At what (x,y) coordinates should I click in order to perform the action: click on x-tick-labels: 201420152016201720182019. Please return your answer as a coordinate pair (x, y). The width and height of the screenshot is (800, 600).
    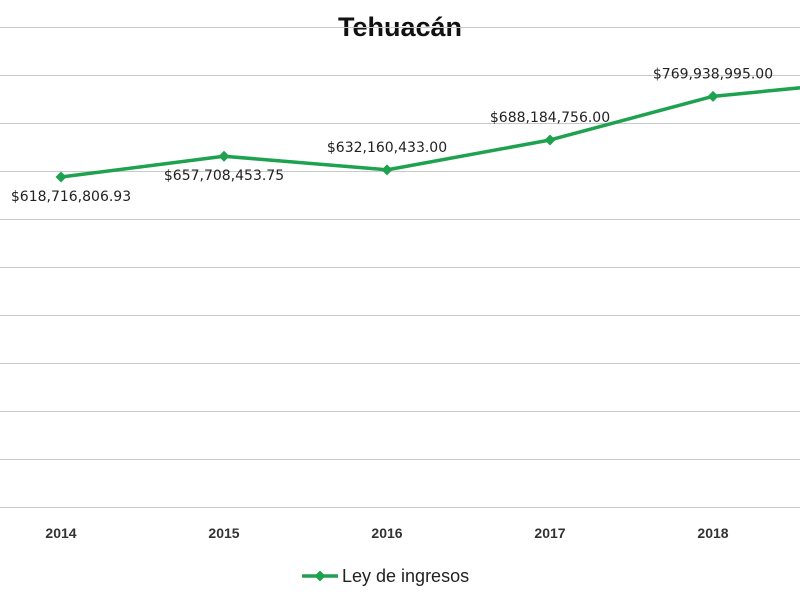
    Looking at the image, I should click on (386, 533).